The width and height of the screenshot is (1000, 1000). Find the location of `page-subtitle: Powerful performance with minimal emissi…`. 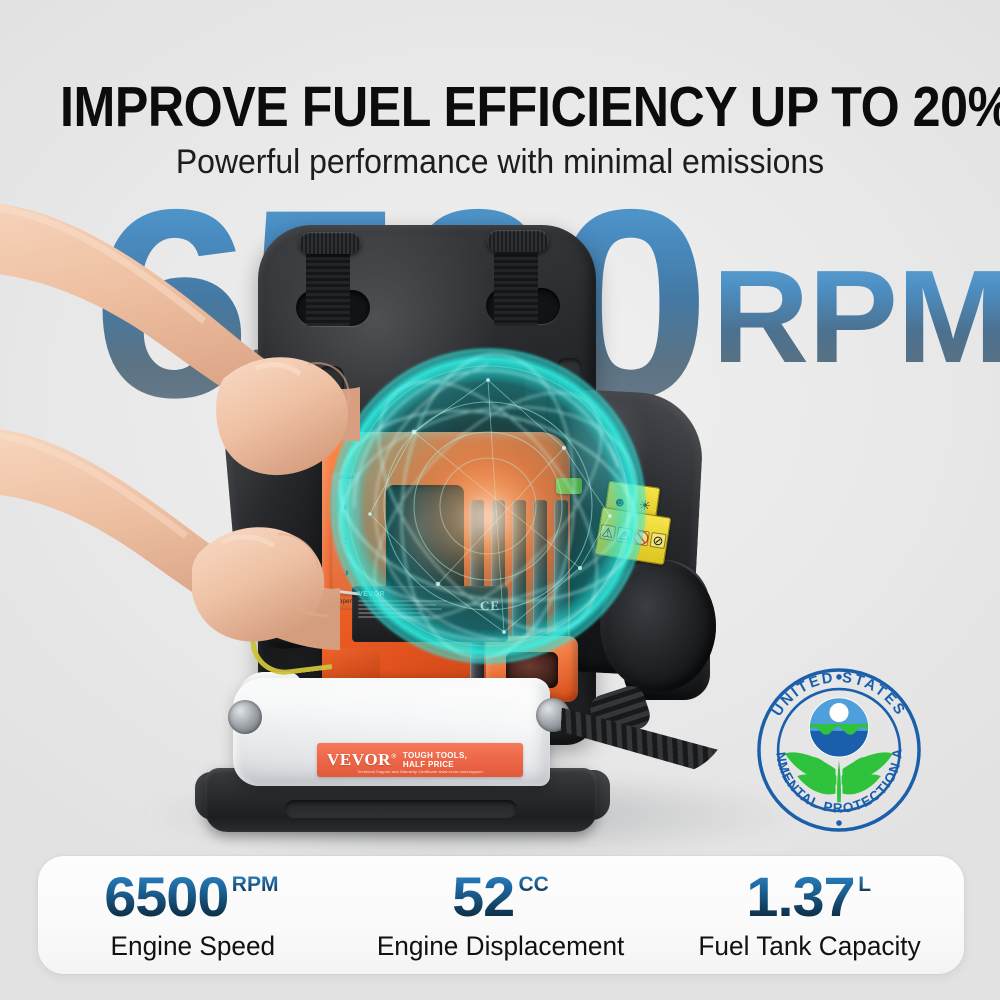

page-subtitle: Powerful performance with minimal emissi… is located at coordinates (500, 162).